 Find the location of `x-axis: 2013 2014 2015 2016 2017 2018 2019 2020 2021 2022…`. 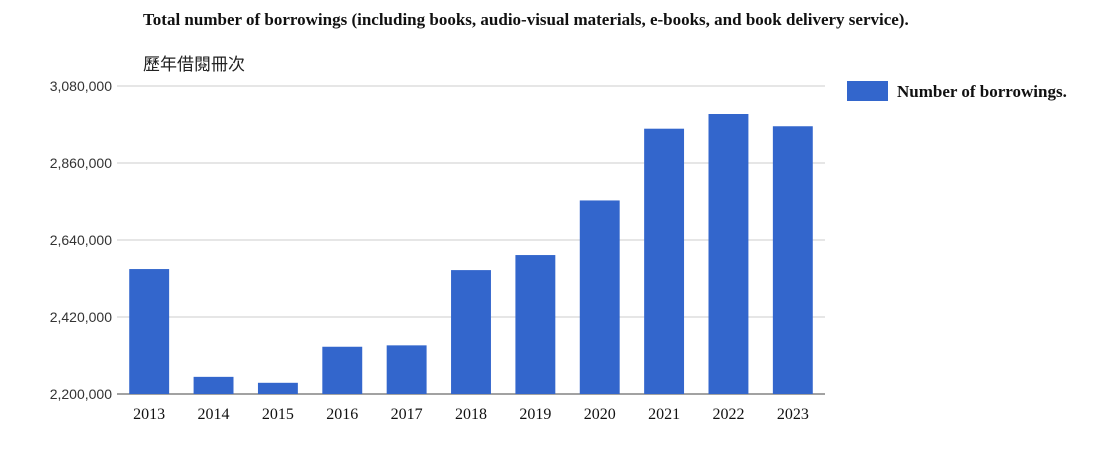

x-axis: 2013 2014 2015 2016 2017 2018 2019 2020 2021 2022… is located at coordinates (471, 414).